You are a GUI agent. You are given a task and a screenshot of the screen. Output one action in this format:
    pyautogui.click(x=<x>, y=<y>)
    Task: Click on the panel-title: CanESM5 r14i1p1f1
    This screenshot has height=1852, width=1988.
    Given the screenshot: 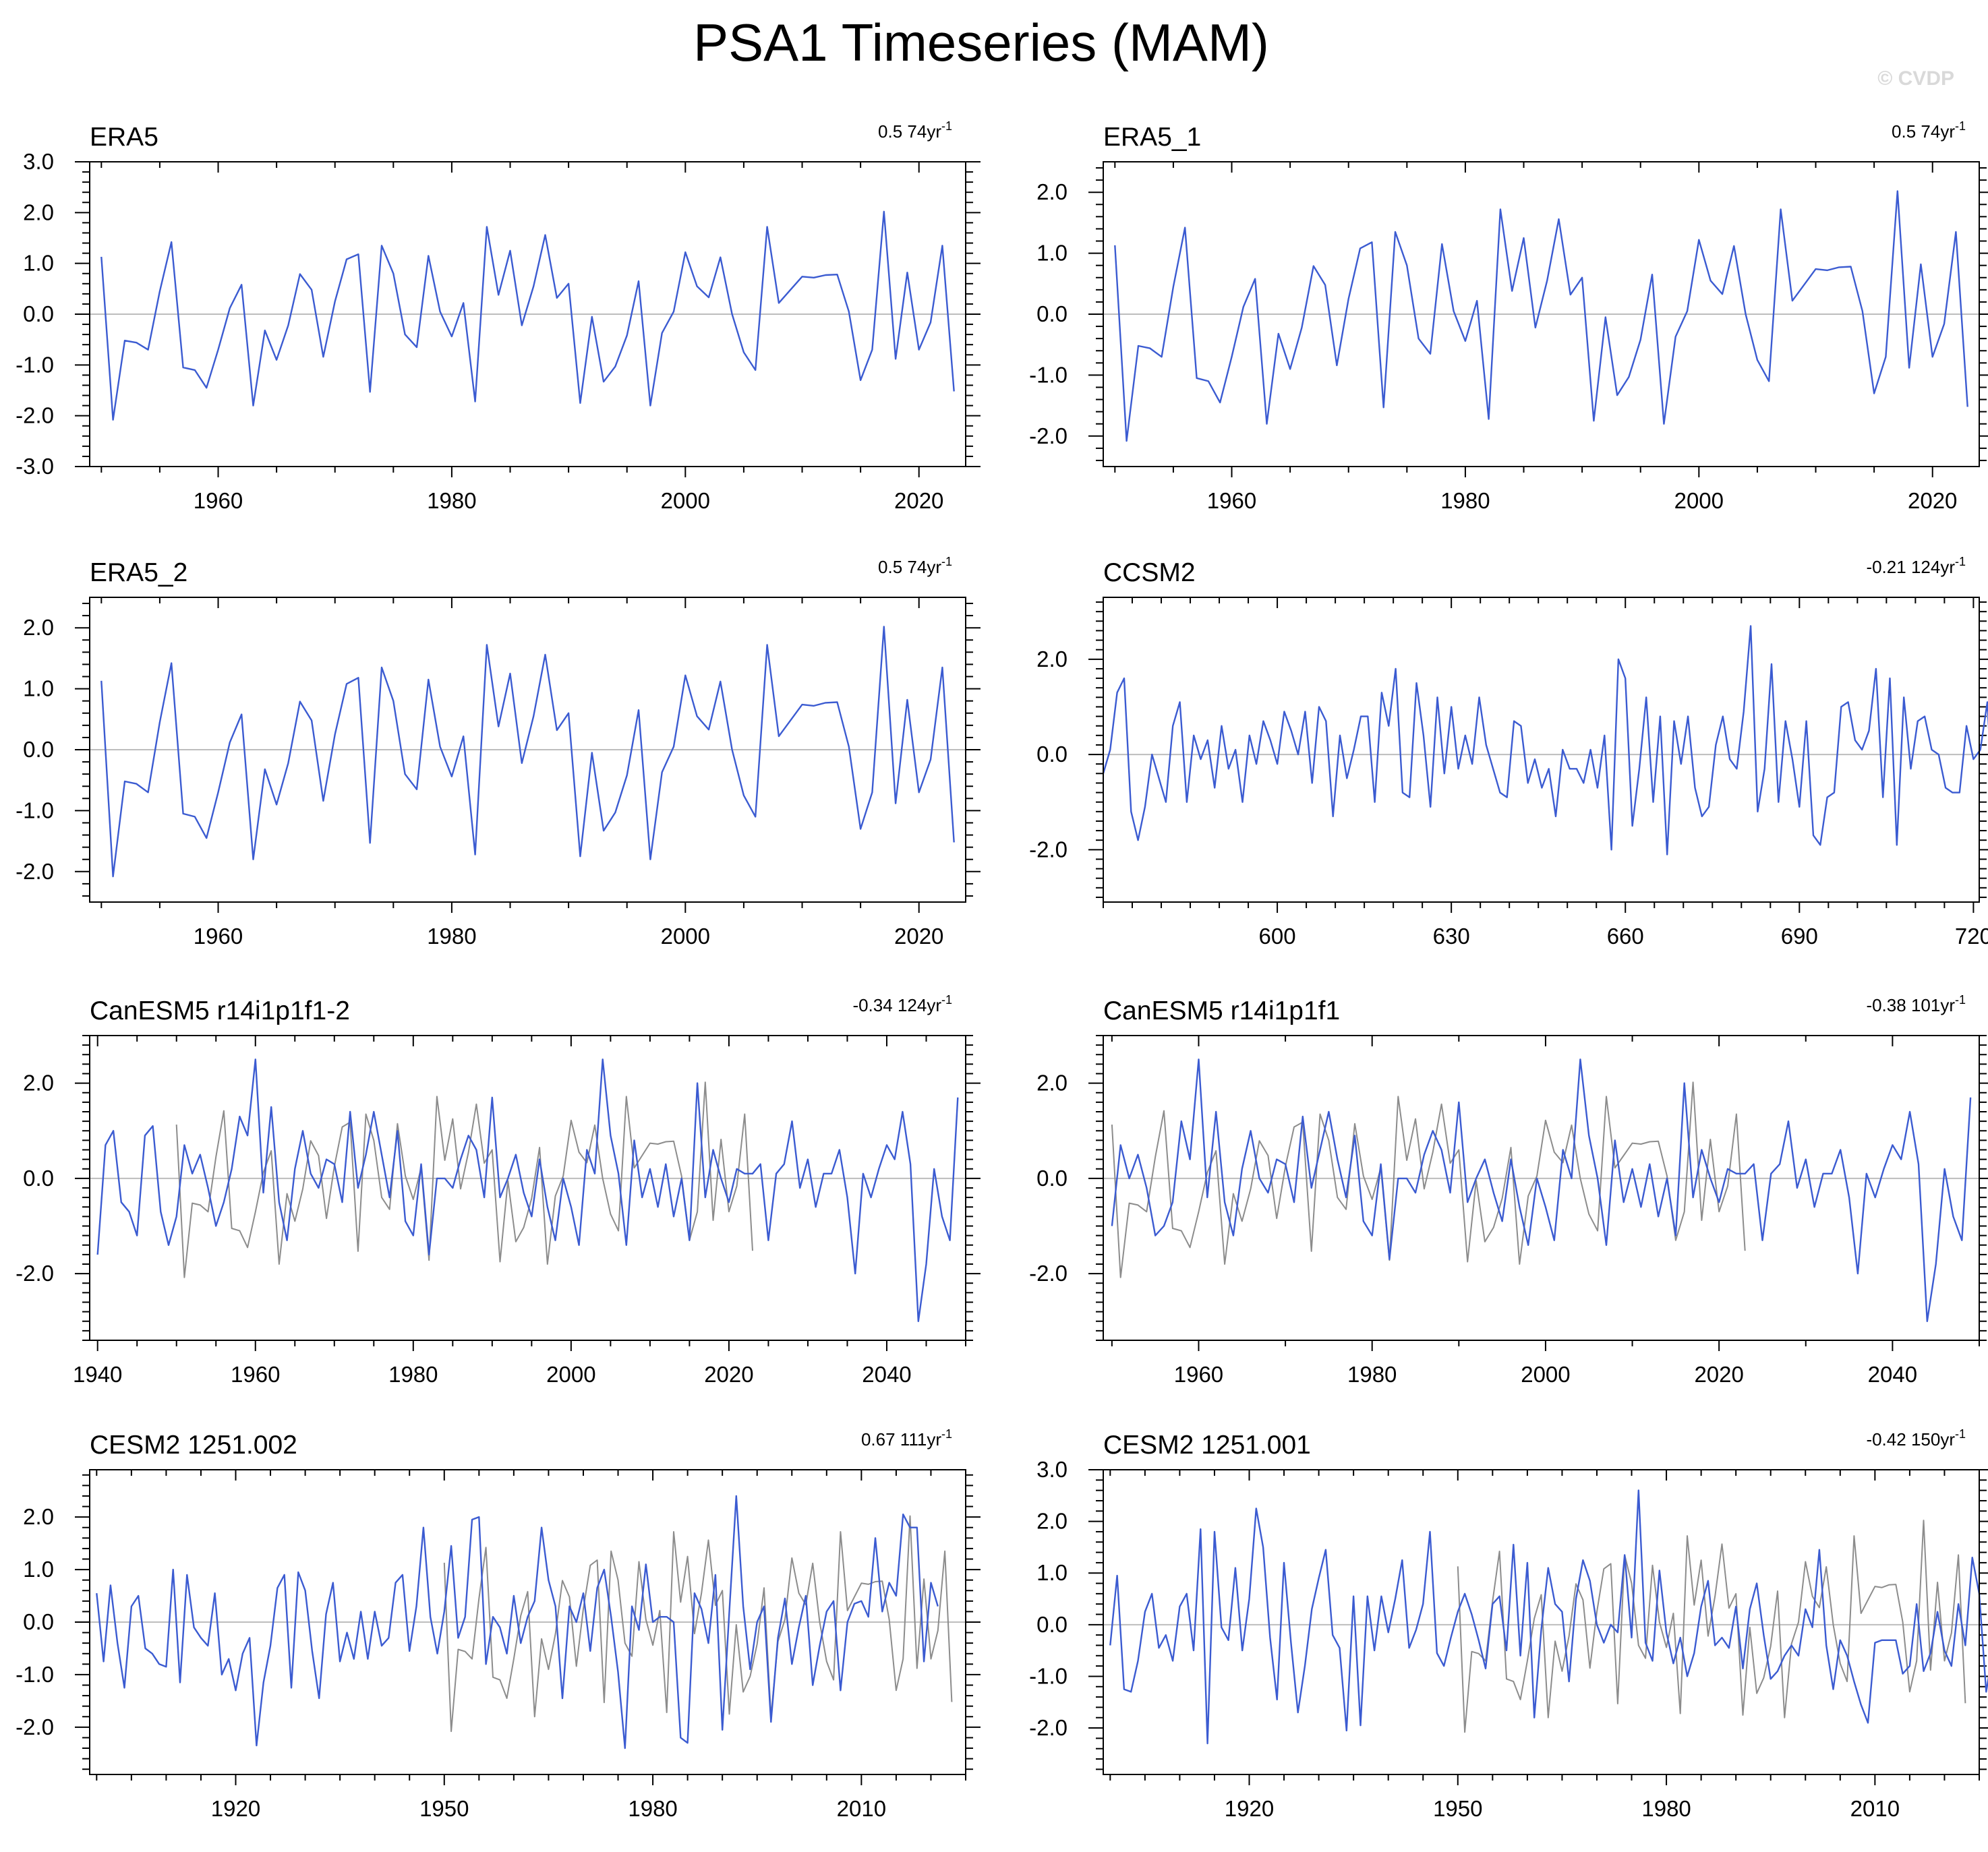 What is the action you would take?
    pyautogui.click(x=1221, y=1010)
    